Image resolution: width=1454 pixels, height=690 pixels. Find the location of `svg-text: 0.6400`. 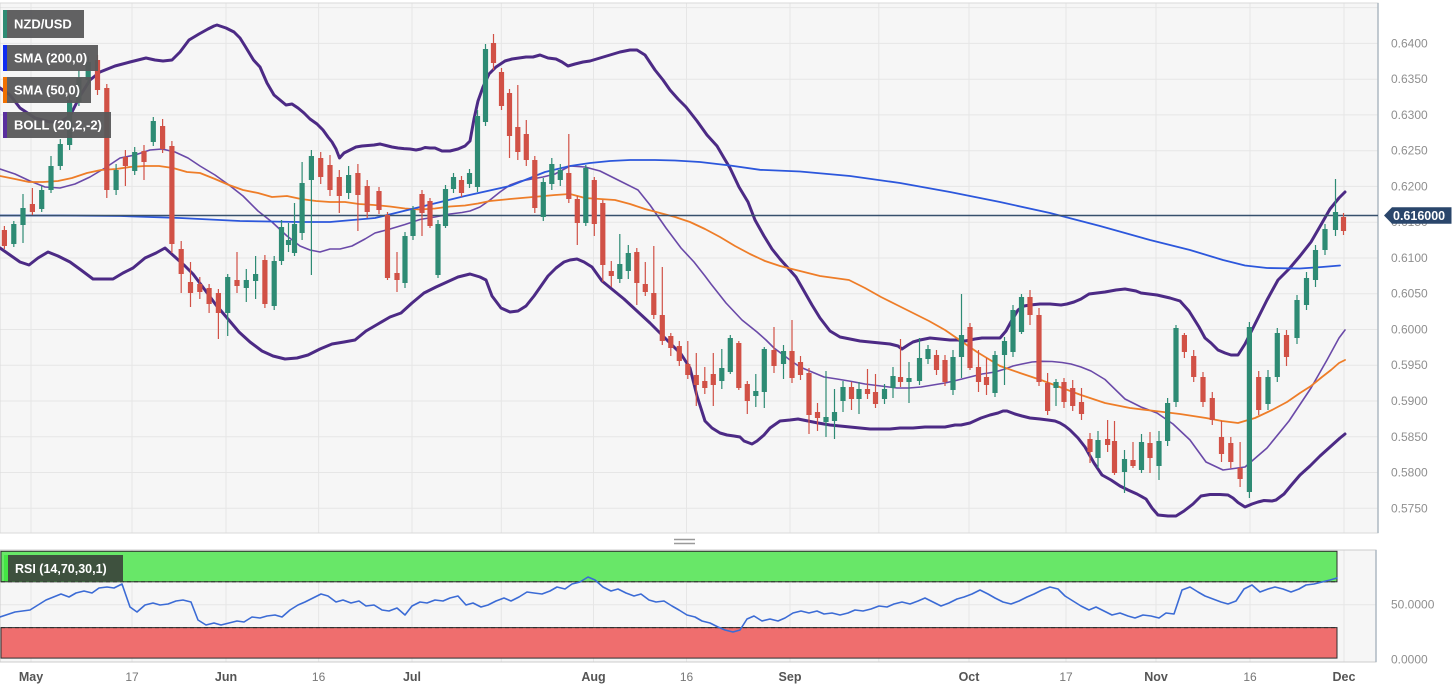

svg-text: 0.6400 is located at coordinates (1409, 43).